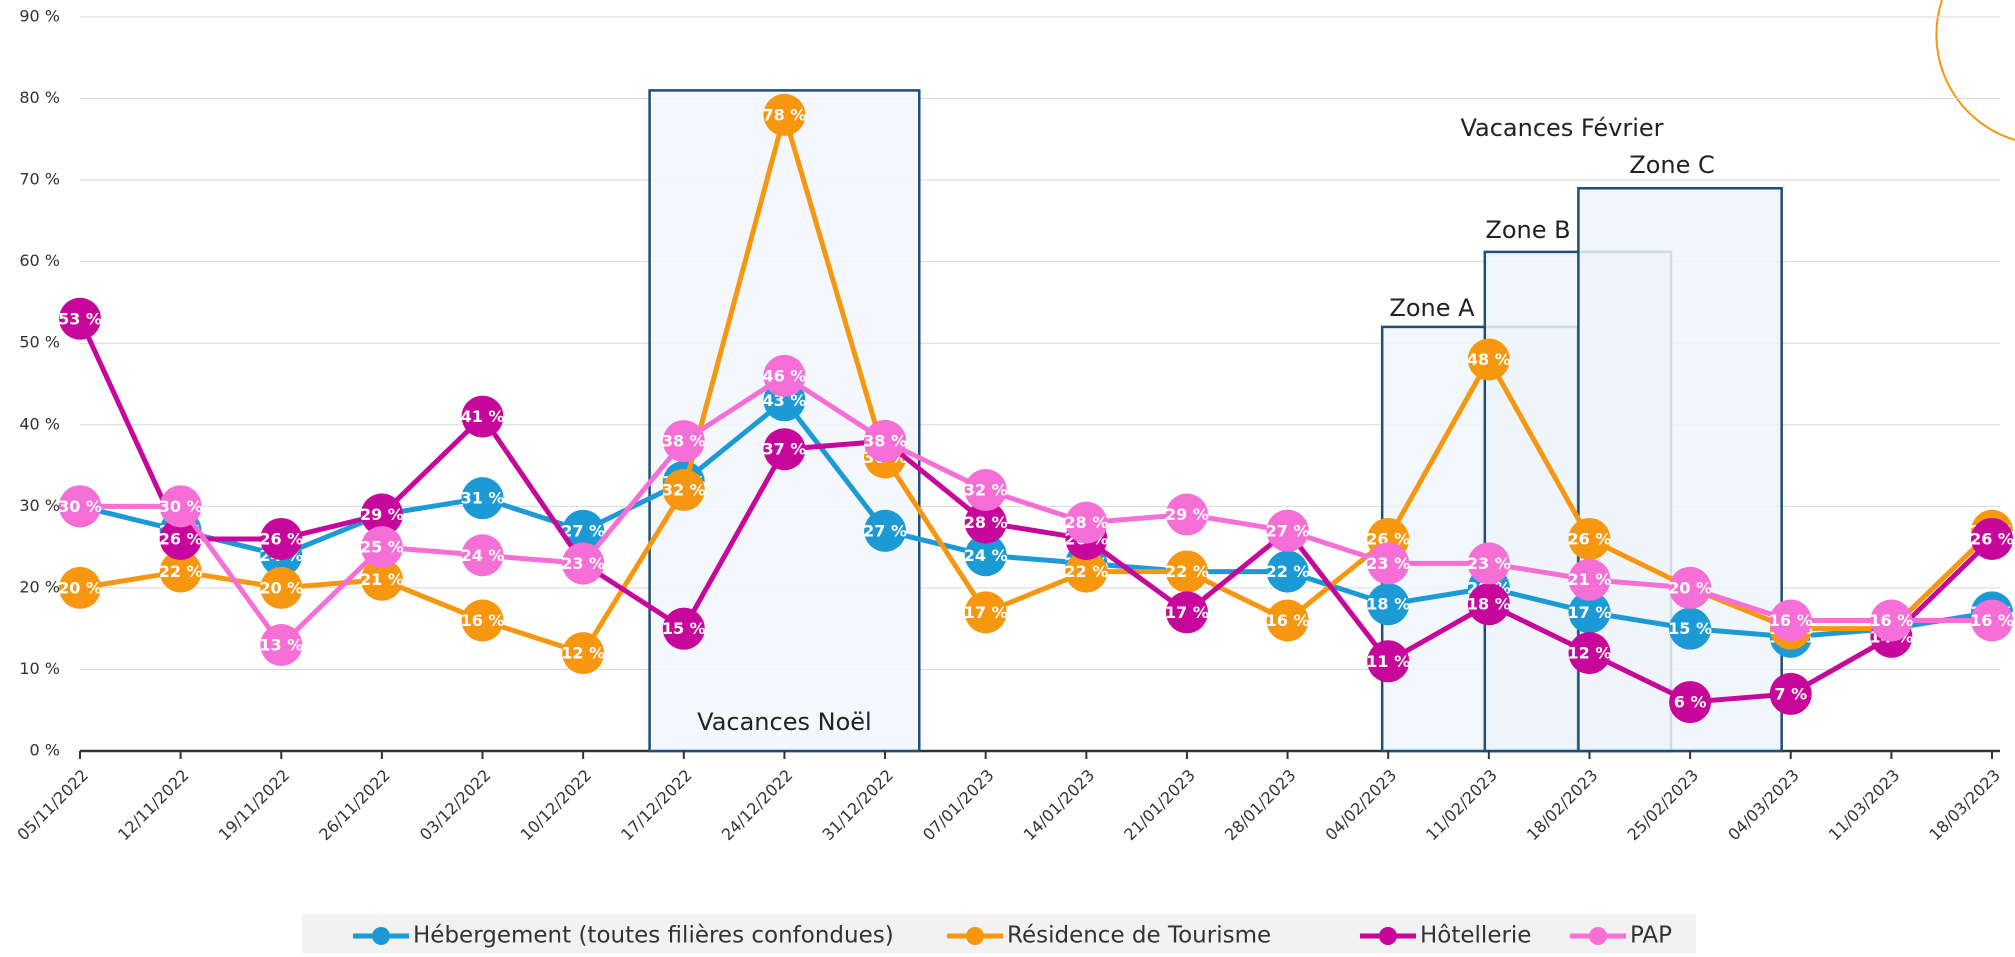 The image size is (2015, 957). What do you see at coordinates (1187, 612) in the screenshot?
I see `data-label: 17 %` at bounding box center [1187, 612].